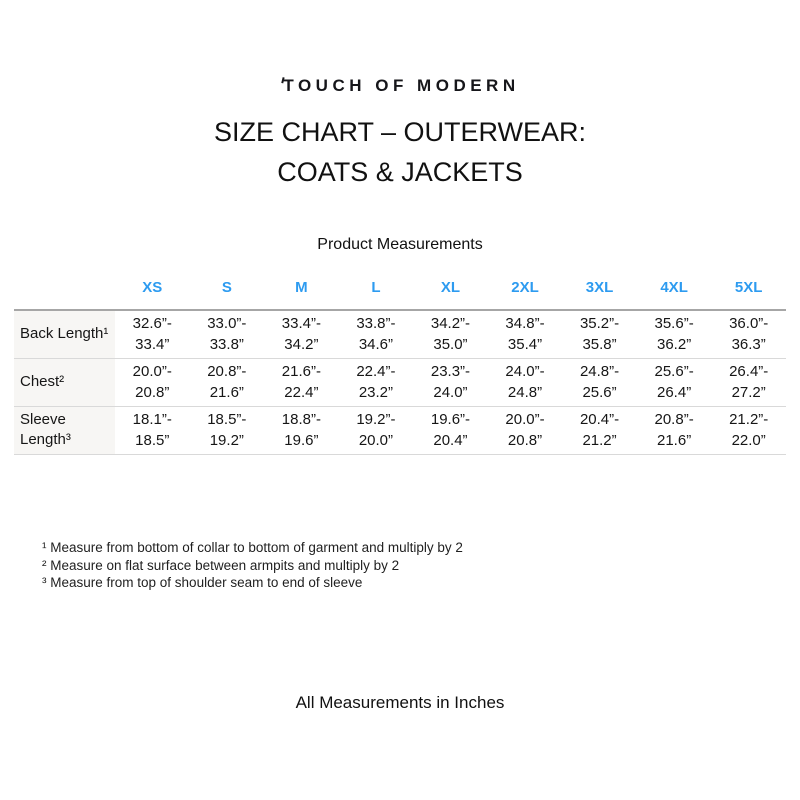  What do you see at coordinates (450, 334) in the screenshot?
I see `measurement-cell: 34.2”- 35.0”` at bounding box center [450, 334].